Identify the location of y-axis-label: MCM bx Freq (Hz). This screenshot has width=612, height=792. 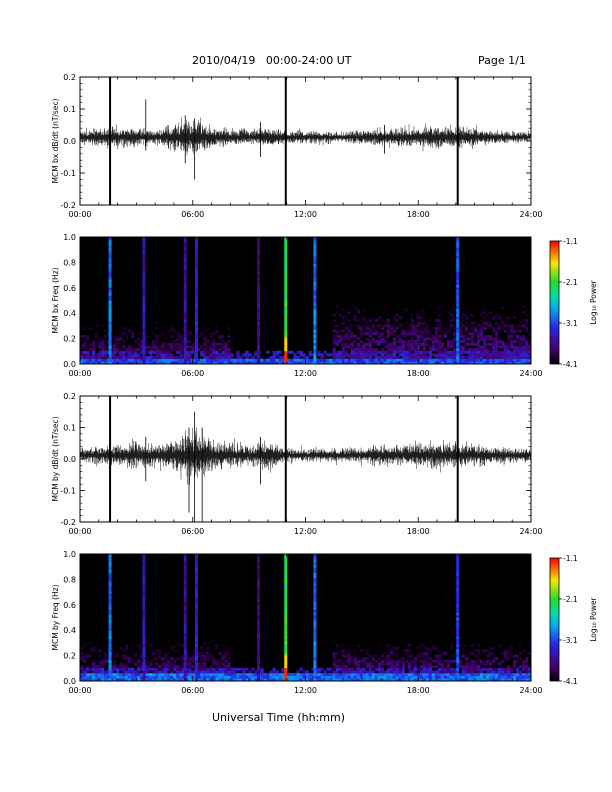
(55, 300).